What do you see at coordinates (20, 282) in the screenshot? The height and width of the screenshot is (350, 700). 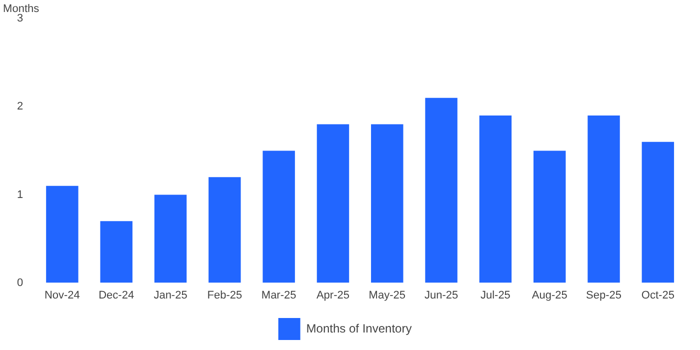 I see `y-tick-label: 0` at bounding box center [20, 282].